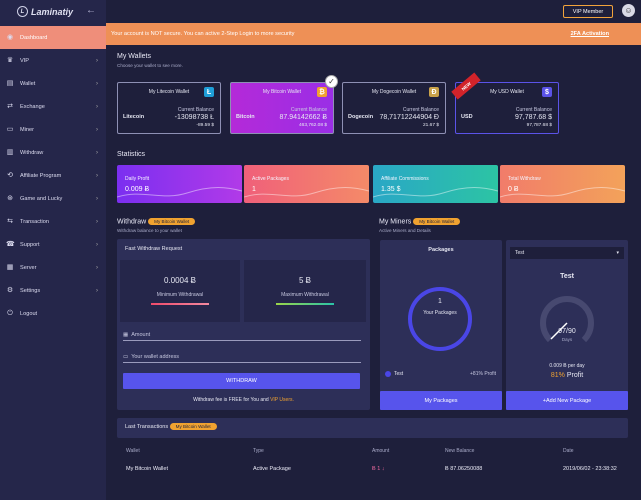 This screenshot has height=500, width=641. Describe the element at coordinates (440, 313) in the screenshot. I see `packages-count-label: Your Packages` at that location.